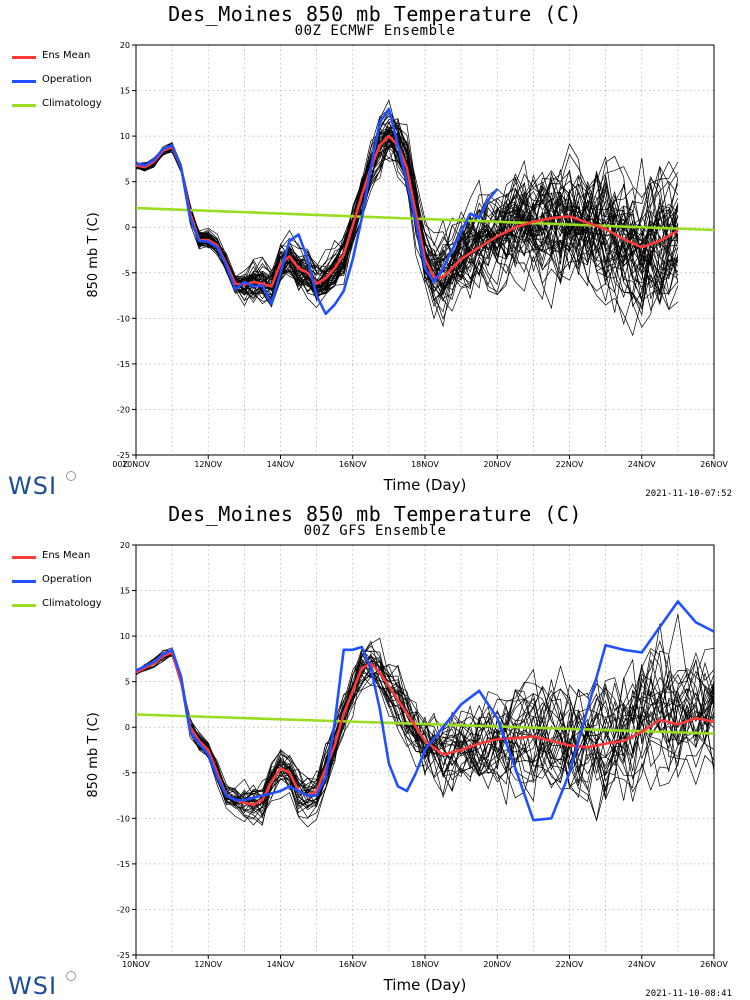 The image size is (750, 1000). Describe the element at coordinates (375, 531) in the screenshot. I see `chart-subtitle: 00Z GFS Ensemble` at that location.